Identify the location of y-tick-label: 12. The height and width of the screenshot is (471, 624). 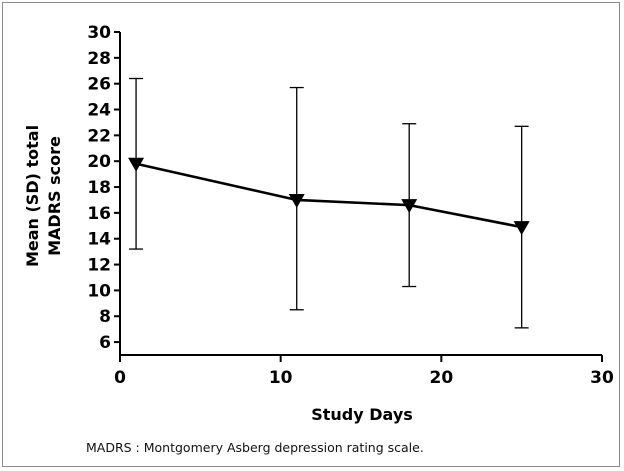
(99, 266).